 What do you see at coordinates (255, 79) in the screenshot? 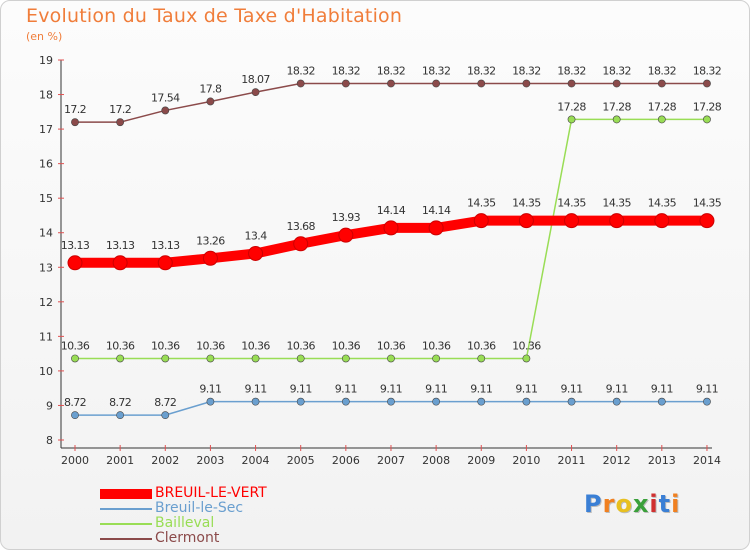
I see `data-label: 18.07` at bounding box center [255, 79].